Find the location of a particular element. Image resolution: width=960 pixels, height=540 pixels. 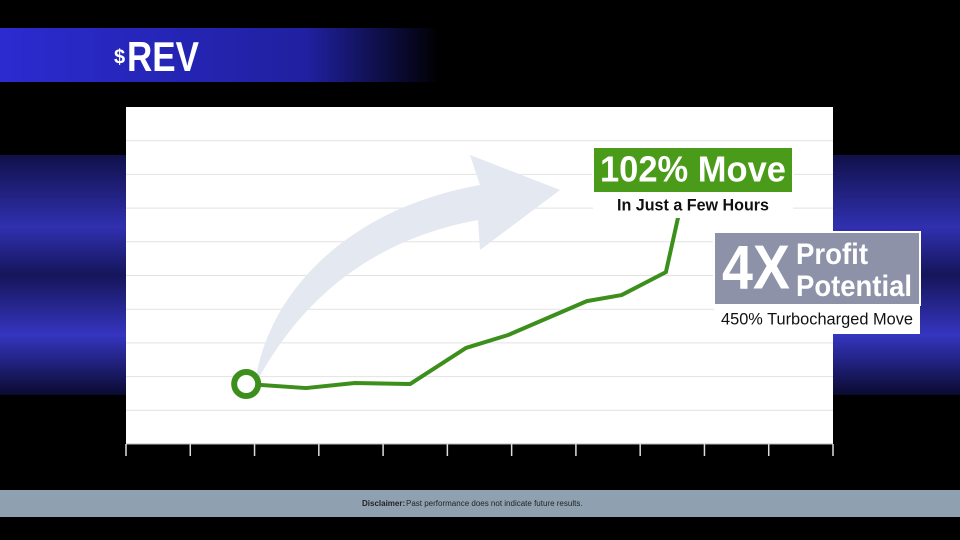

banner is located at coordinates (220, 55).